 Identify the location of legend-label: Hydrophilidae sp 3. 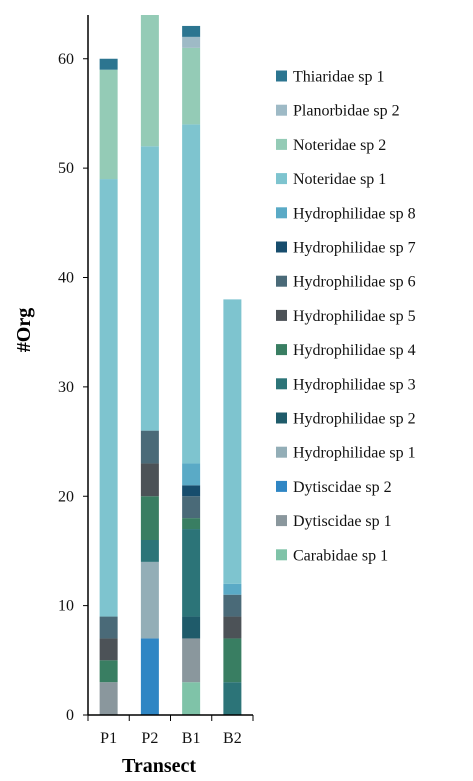
(354, 384).